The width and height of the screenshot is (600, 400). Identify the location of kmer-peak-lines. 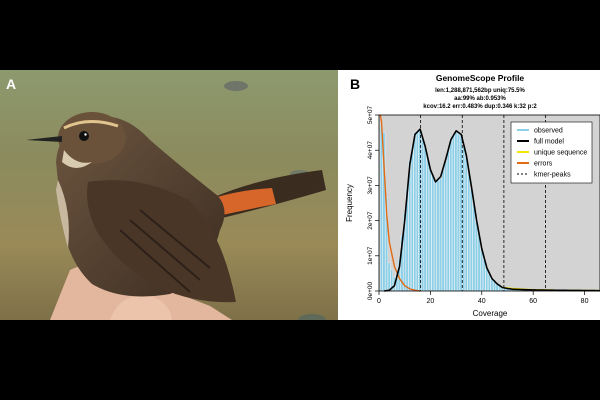
(483, 203).